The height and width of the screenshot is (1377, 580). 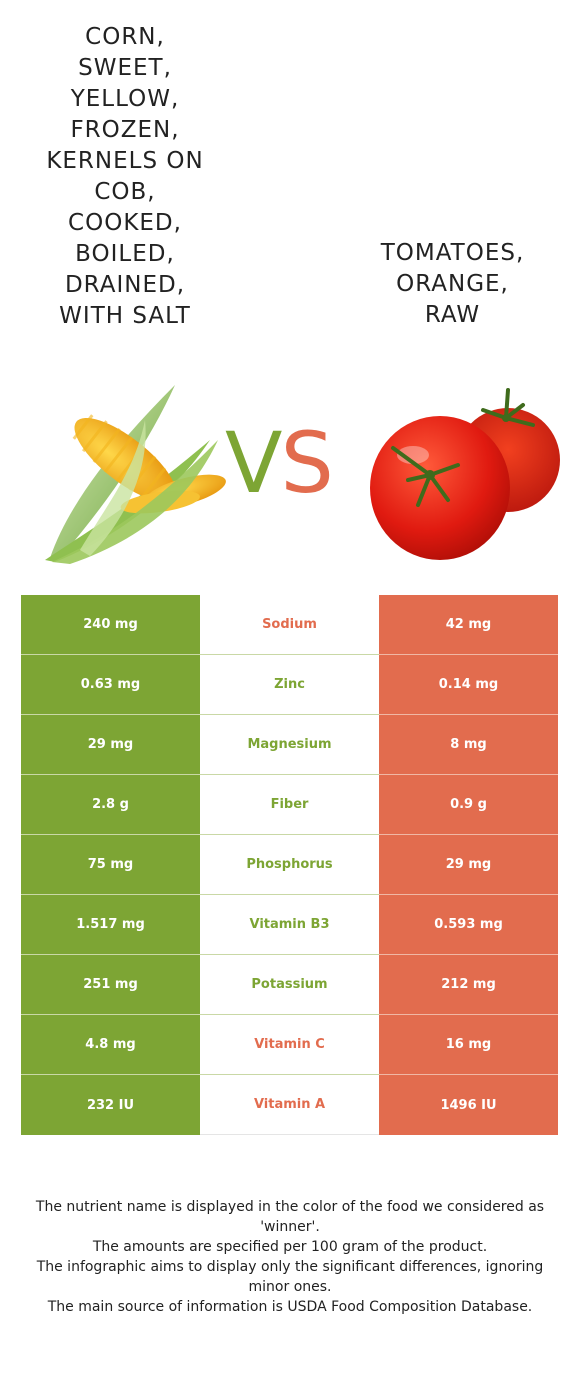 I want to click on nutrient-name: Magnesium, so click(x=289, y=745).